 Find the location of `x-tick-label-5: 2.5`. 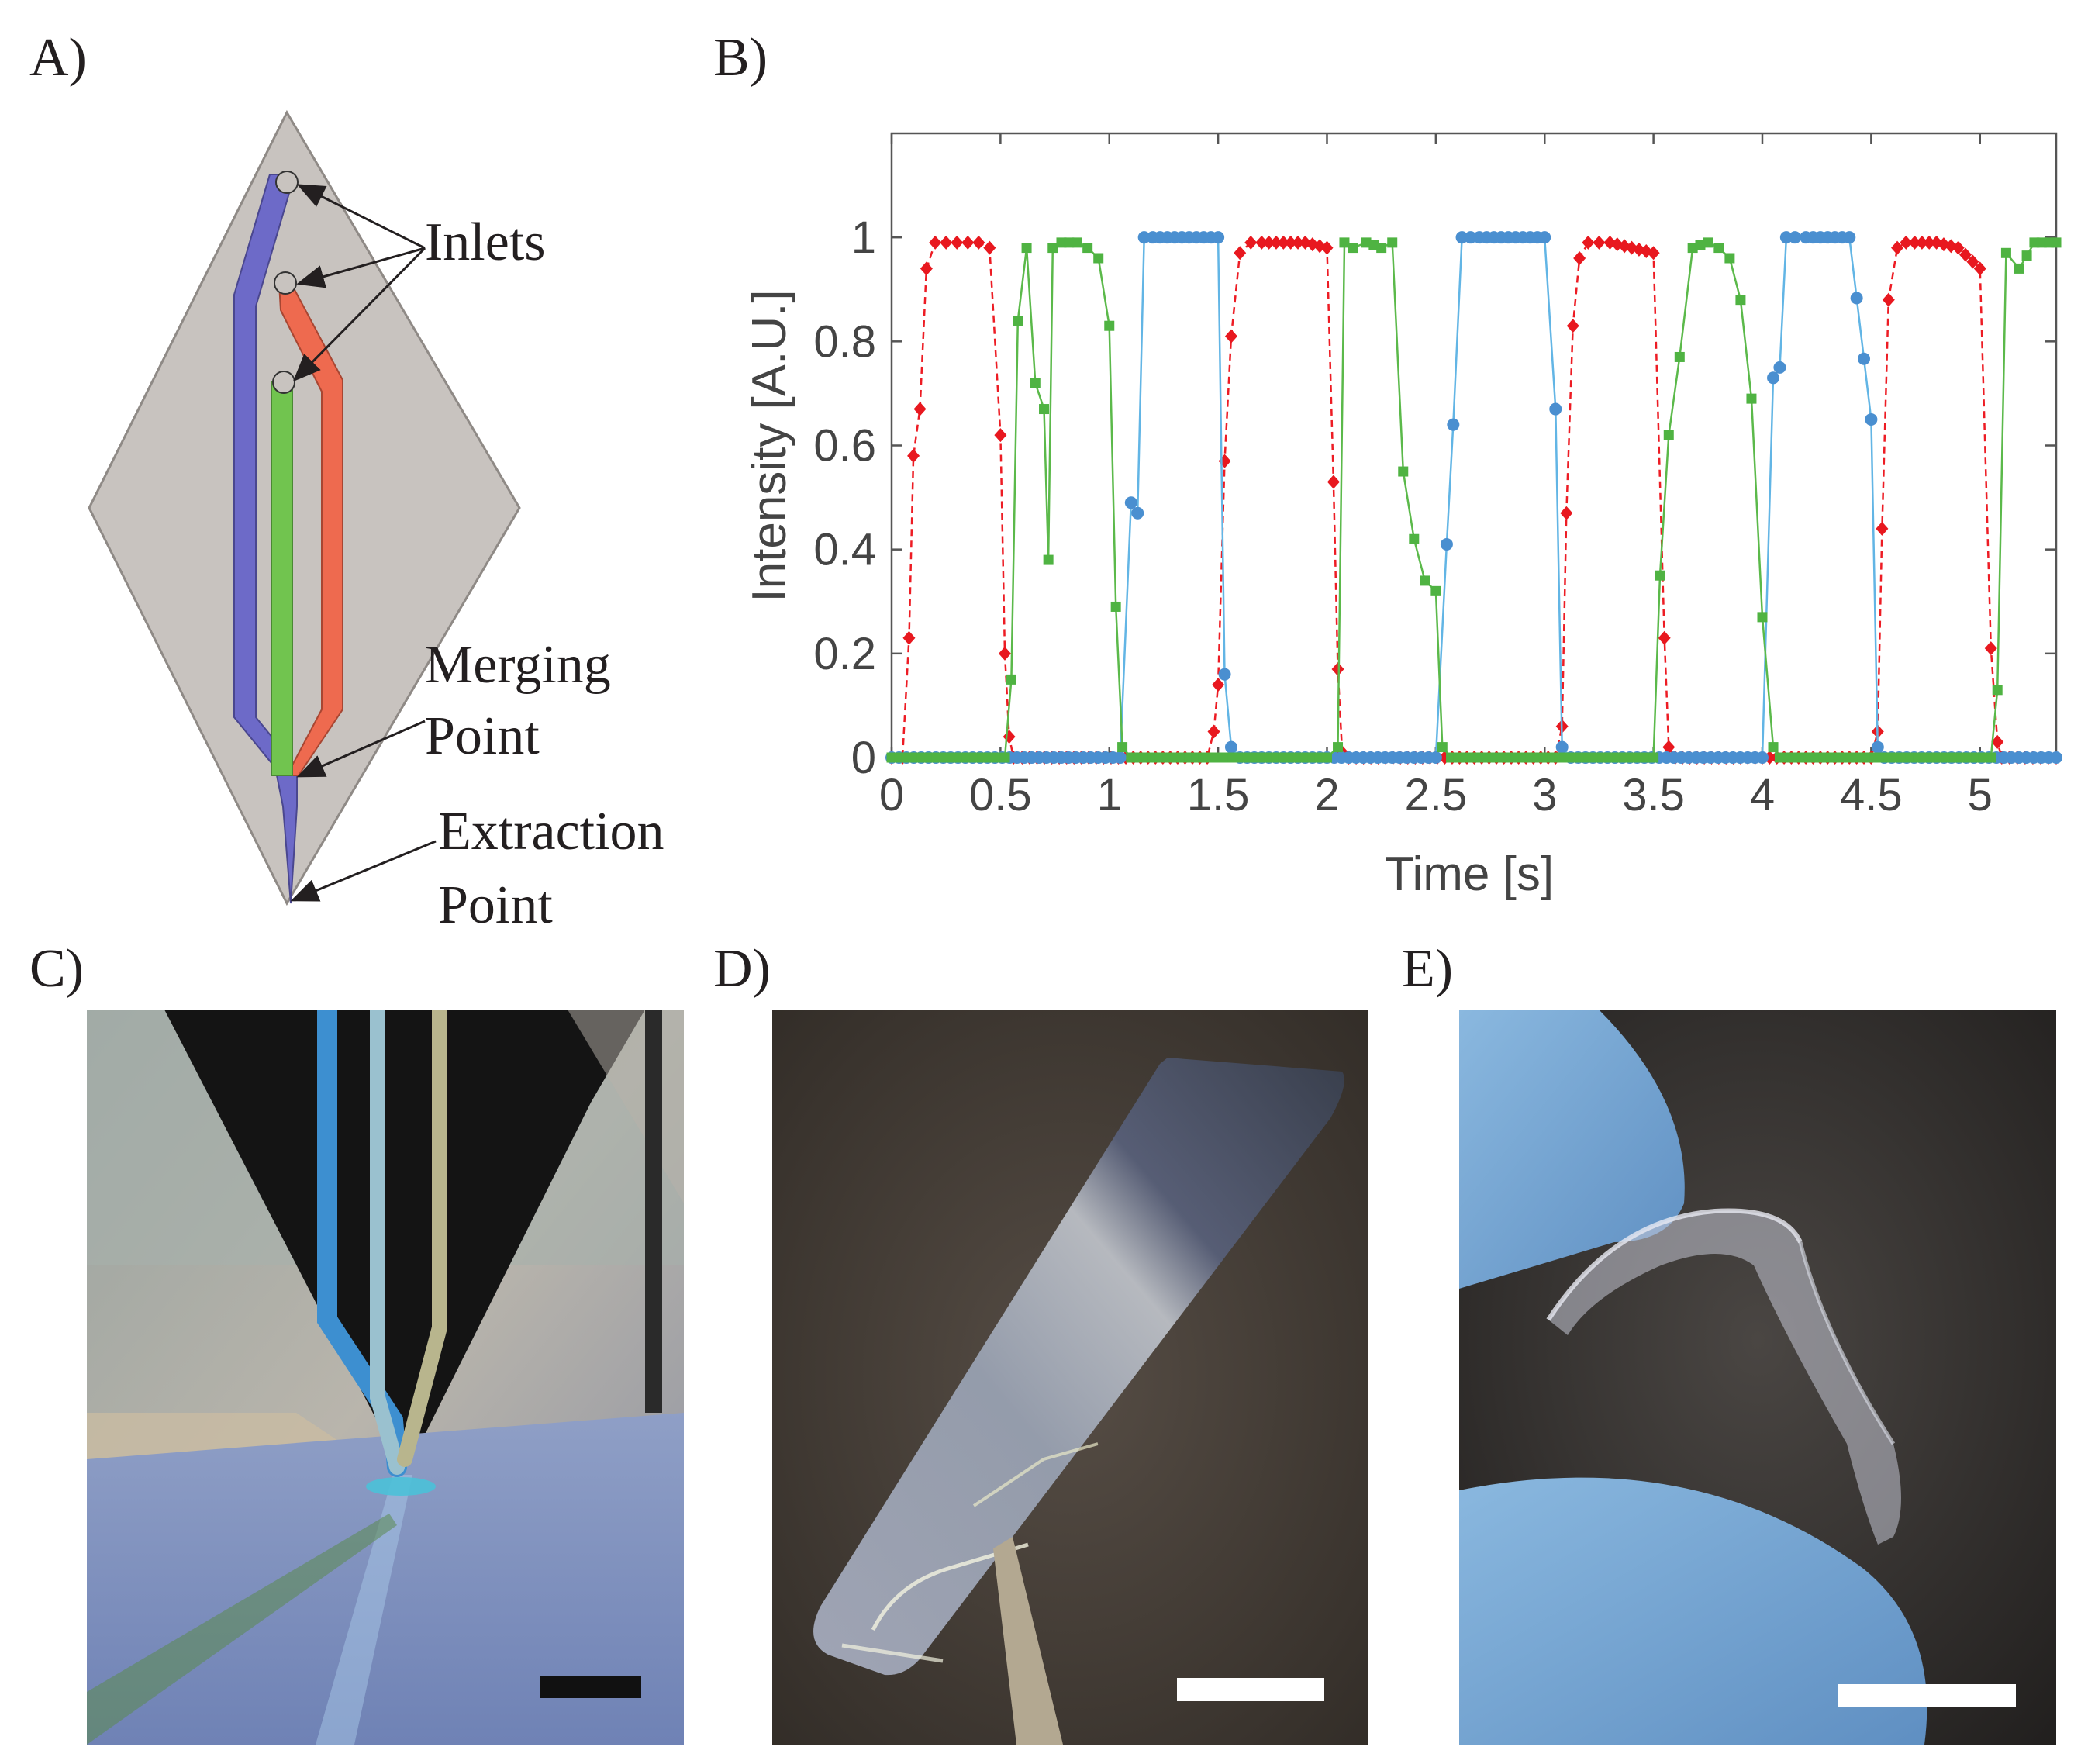

x-tick-label-5: 2.5 is located at coordinates (1436, 795).